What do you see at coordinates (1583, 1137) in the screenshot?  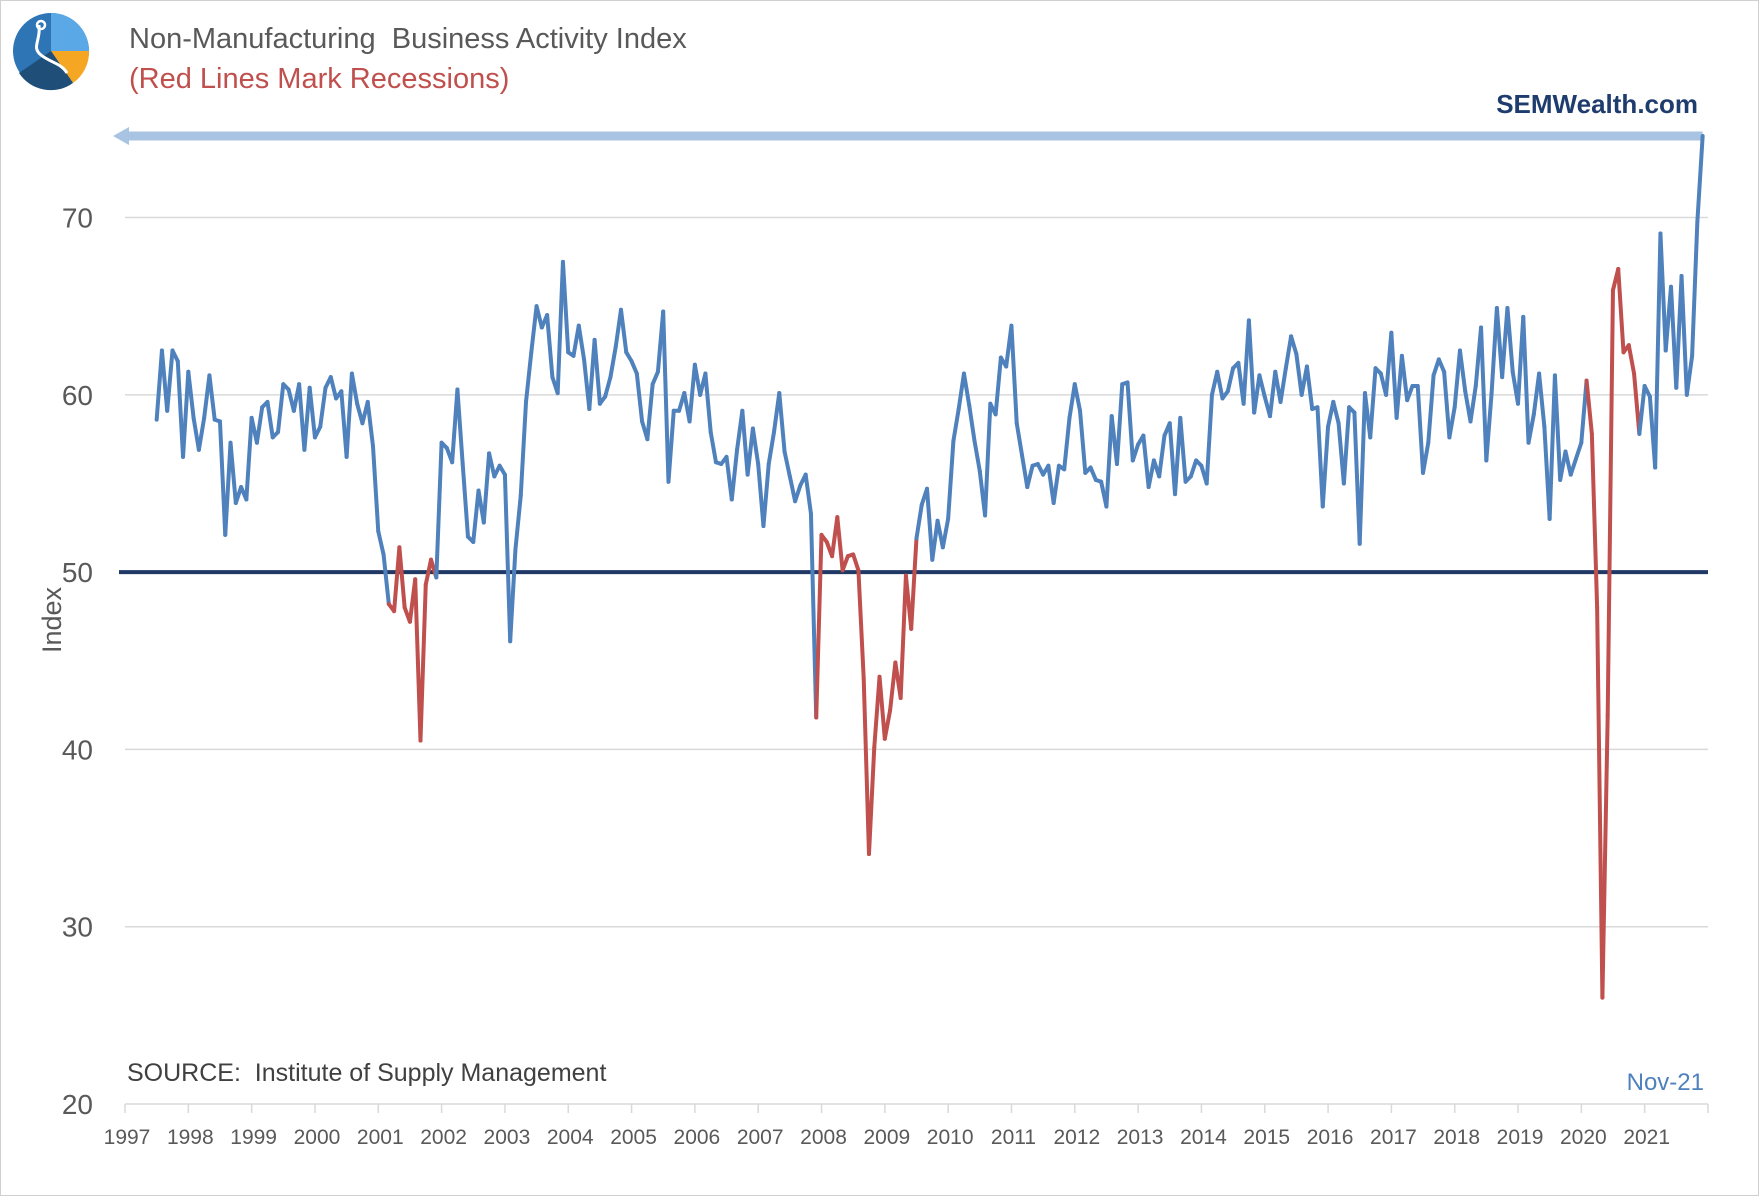 I see `x-tick-label: 2020` at bounding box center [1583, 1137].